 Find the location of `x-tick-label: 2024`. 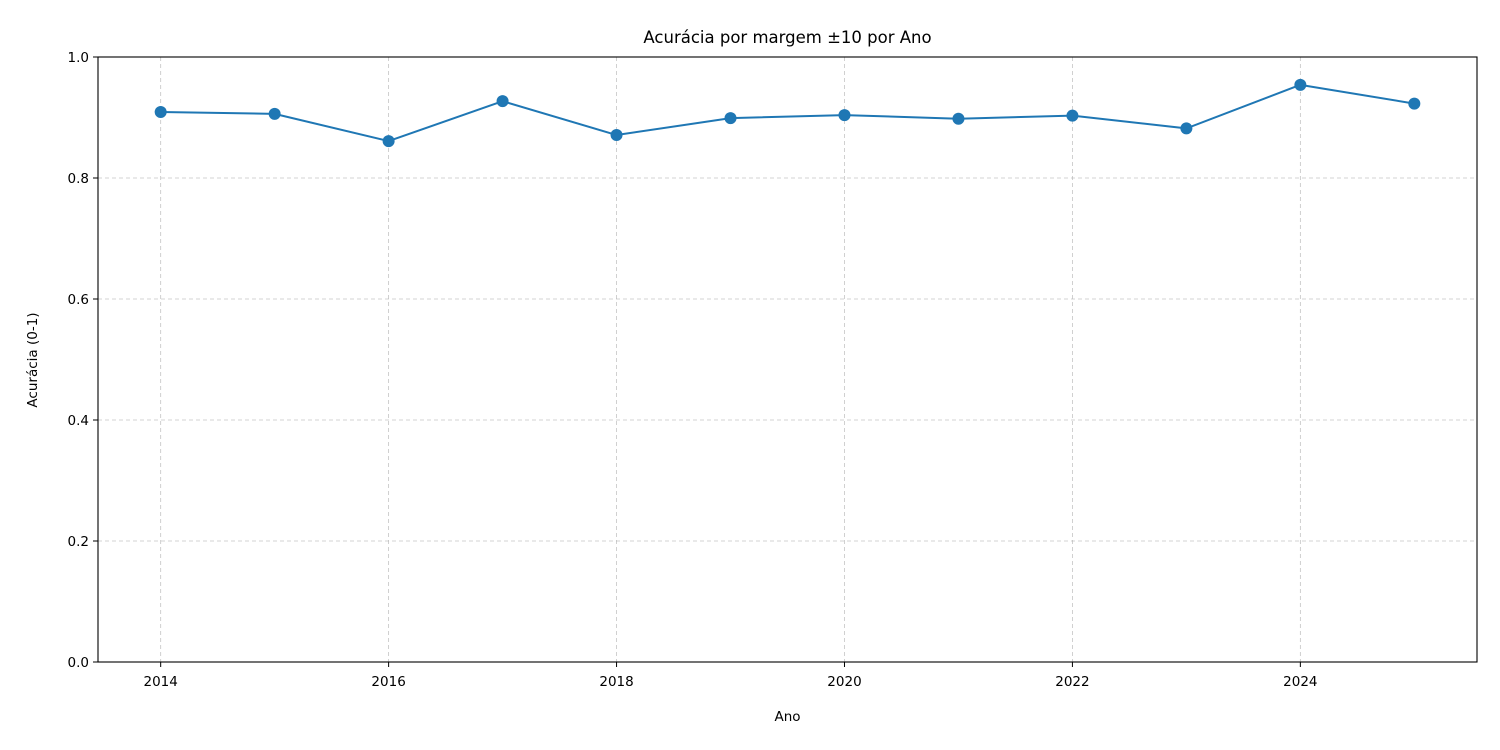

x-tick-label: 2024 is located at coordinates (1300, 682).